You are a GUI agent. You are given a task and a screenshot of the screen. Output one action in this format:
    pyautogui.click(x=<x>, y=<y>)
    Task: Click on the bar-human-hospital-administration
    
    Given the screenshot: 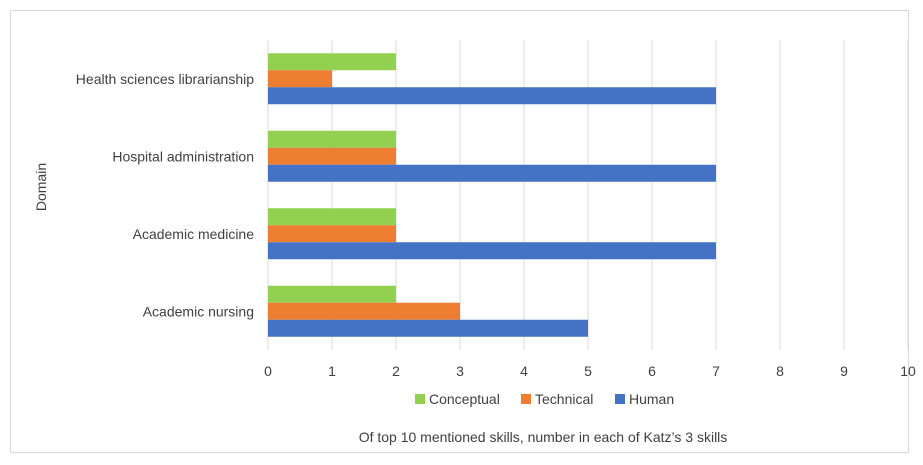 What is the action you would take?
    pyautogui.click(x=492, y=173)
    